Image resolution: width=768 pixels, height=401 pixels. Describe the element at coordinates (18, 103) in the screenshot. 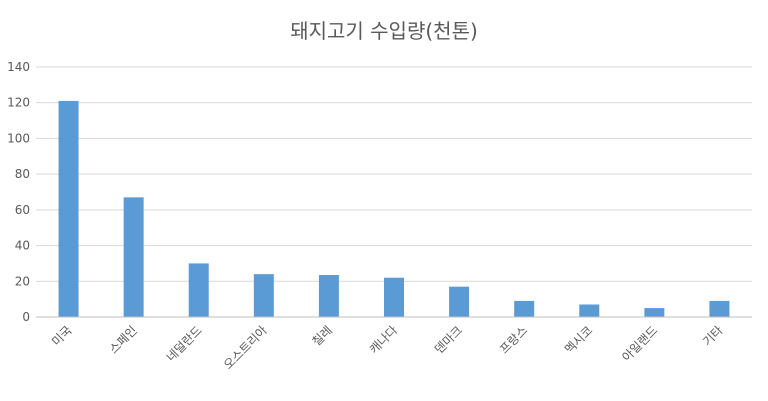

I see `y-tick-label: 120` at that location.